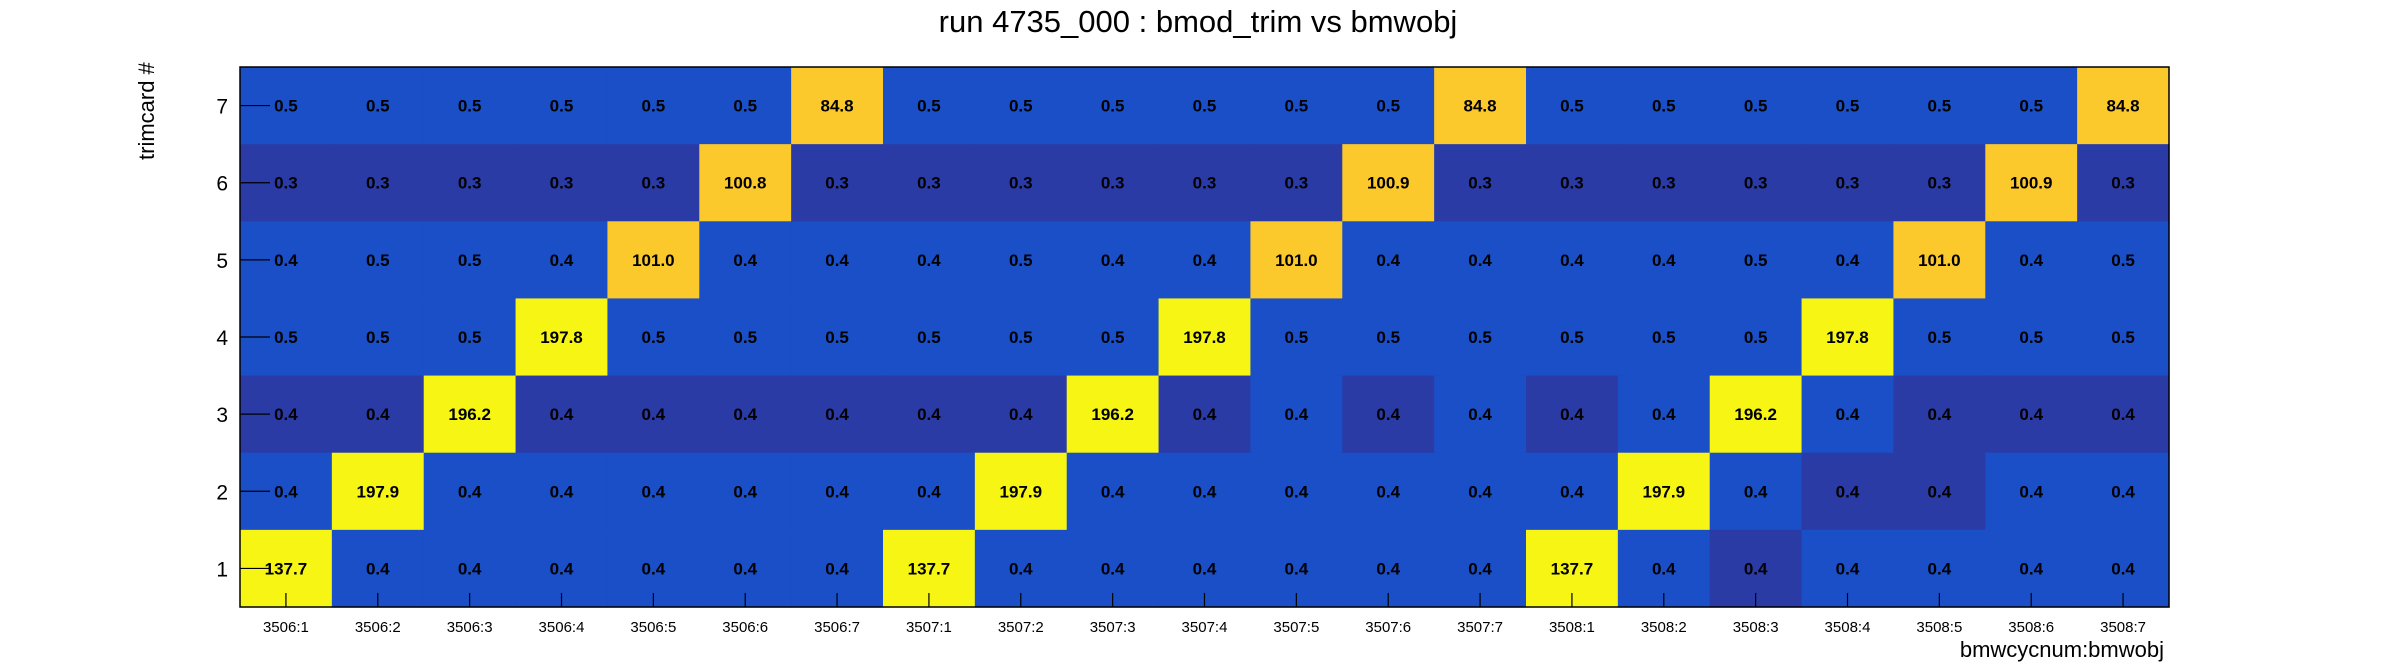 The image size is (2396, 672). I want to click on x-tick-label: 3508:2, so click(1664, 627).